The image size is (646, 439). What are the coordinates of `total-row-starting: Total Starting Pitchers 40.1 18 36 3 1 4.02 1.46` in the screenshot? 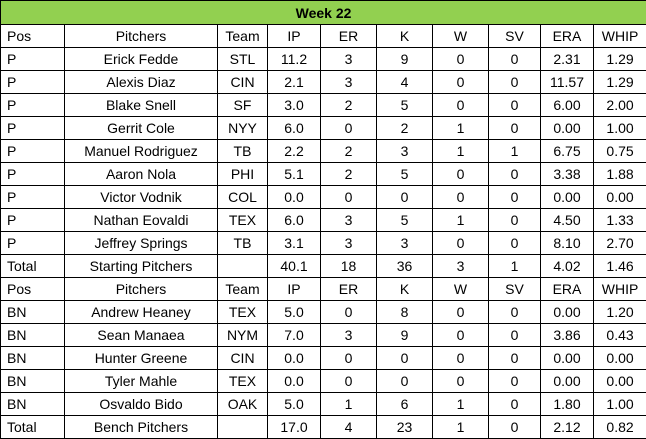 It's located at (323, 266).